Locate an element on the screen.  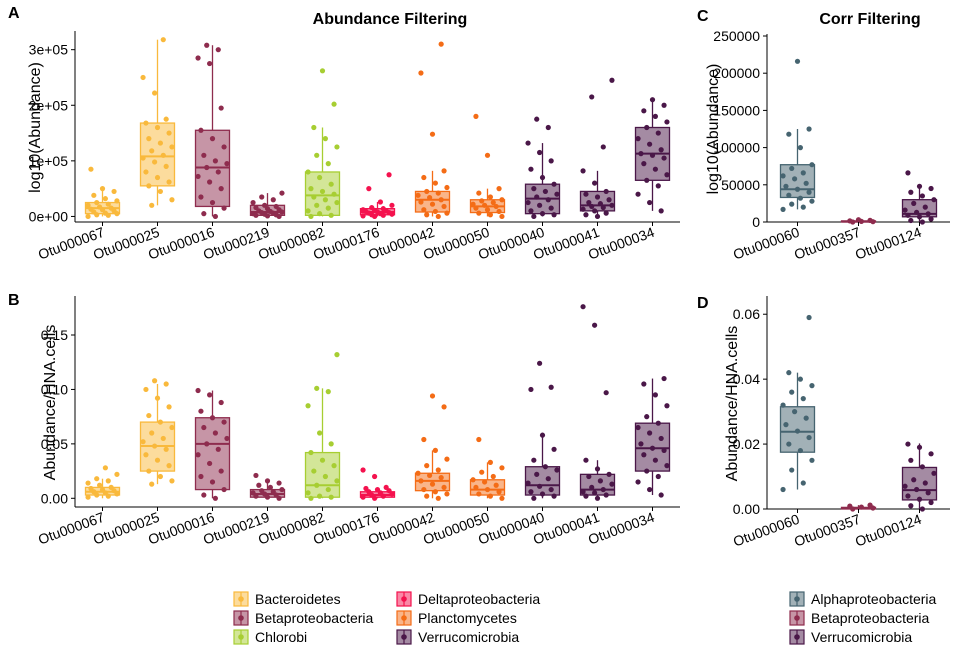
legend-item-Betaproteobacteria: Betaproteobacteria is located at coordinates (303, 618).